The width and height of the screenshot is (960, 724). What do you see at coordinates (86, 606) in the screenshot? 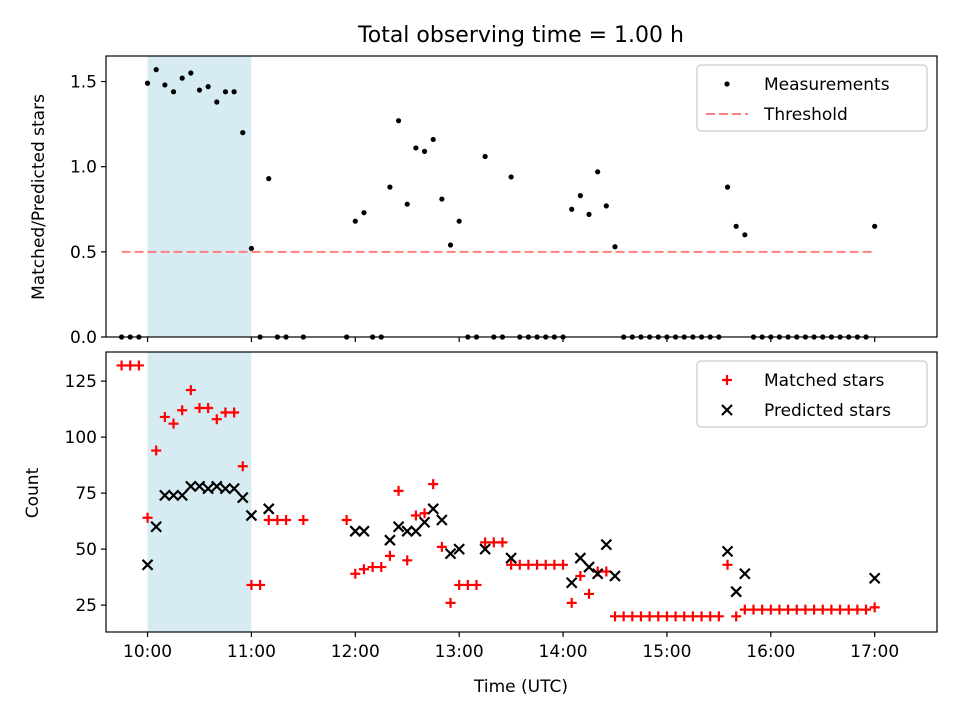
I see `y-tick-label: 25` at bounding box center [86, 606].